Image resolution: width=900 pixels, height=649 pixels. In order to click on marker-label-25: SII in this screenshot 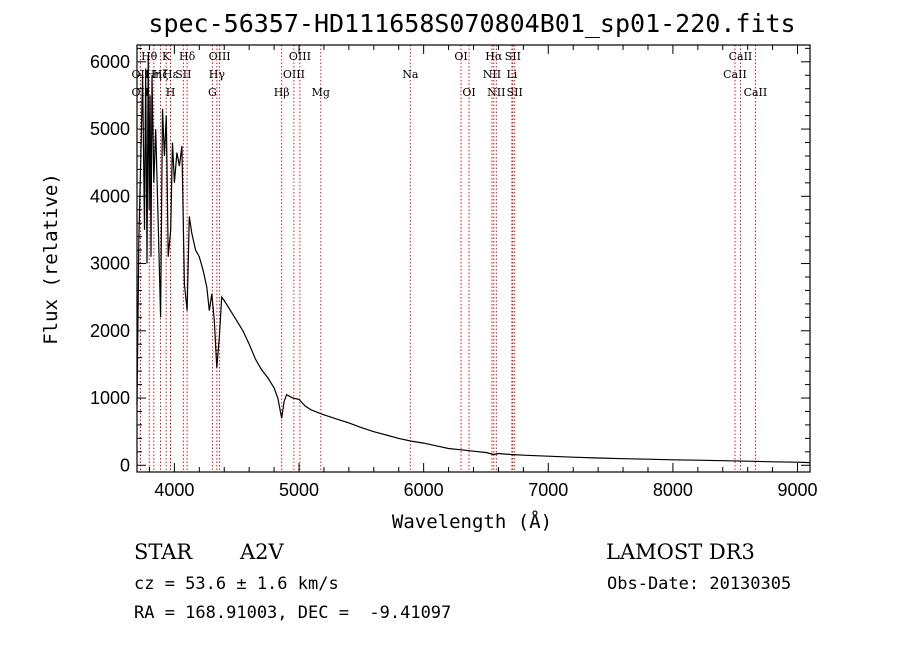, I will do `click(515, 92)`.